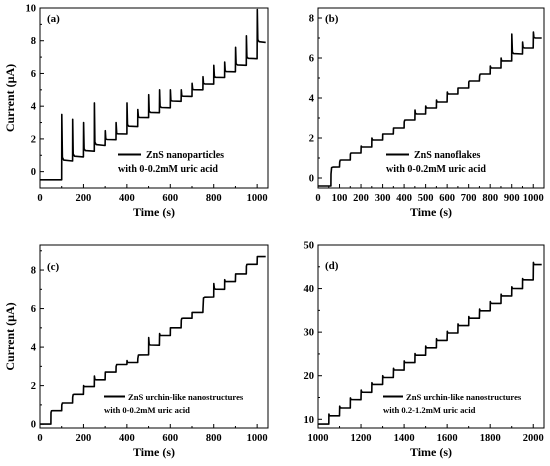  Describe the element at coordinates (340, 198) in the screenshot. I see `x-tick-label: 100` at that location.